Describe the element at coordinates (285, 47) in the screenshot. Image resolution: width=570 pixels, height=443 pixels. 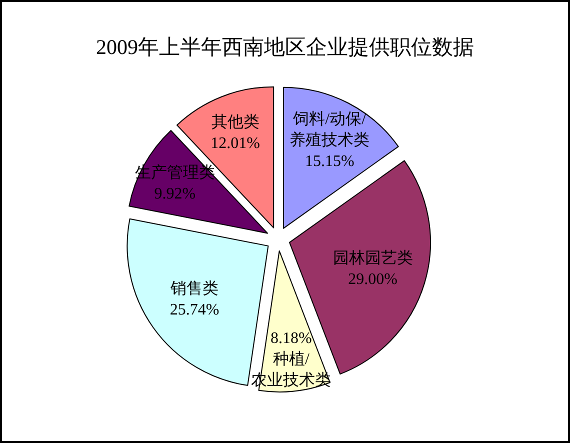
I see `title: 2009年上半年西南地区企业提供职位数据` at that location.